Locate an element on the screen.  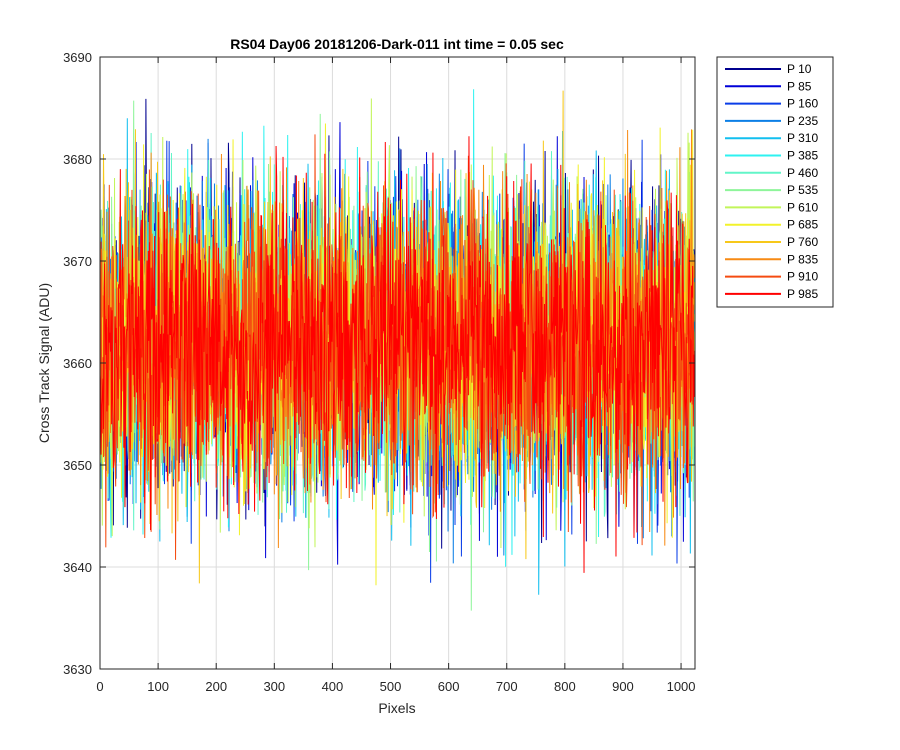
legend-label: P 985 is located at coordinates (802, 294).